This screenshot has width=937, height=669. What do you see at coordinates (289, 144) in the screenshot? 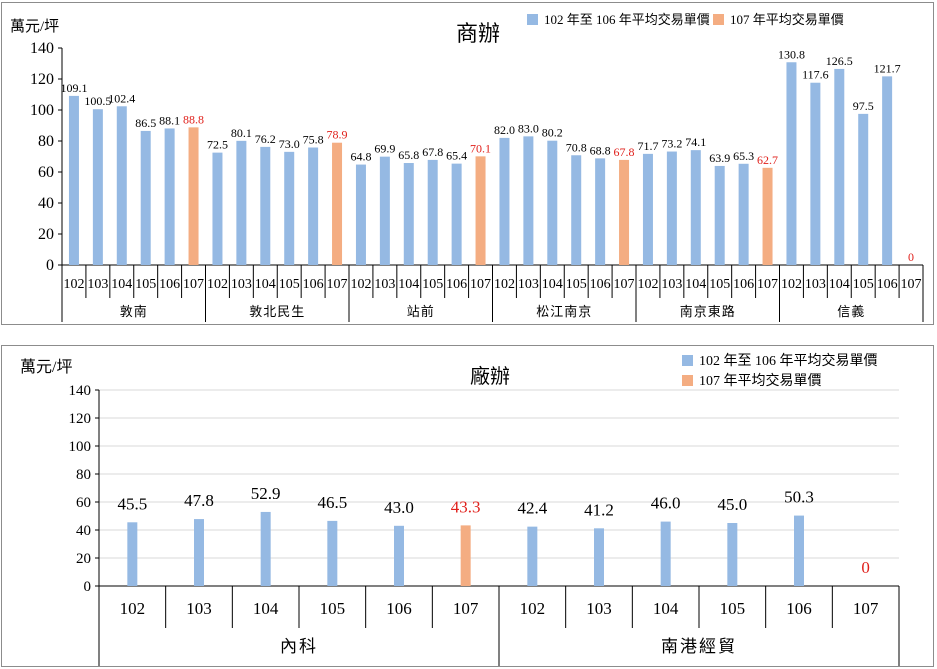
I see `data-label: 73.0` at bounding box center [289, 144].